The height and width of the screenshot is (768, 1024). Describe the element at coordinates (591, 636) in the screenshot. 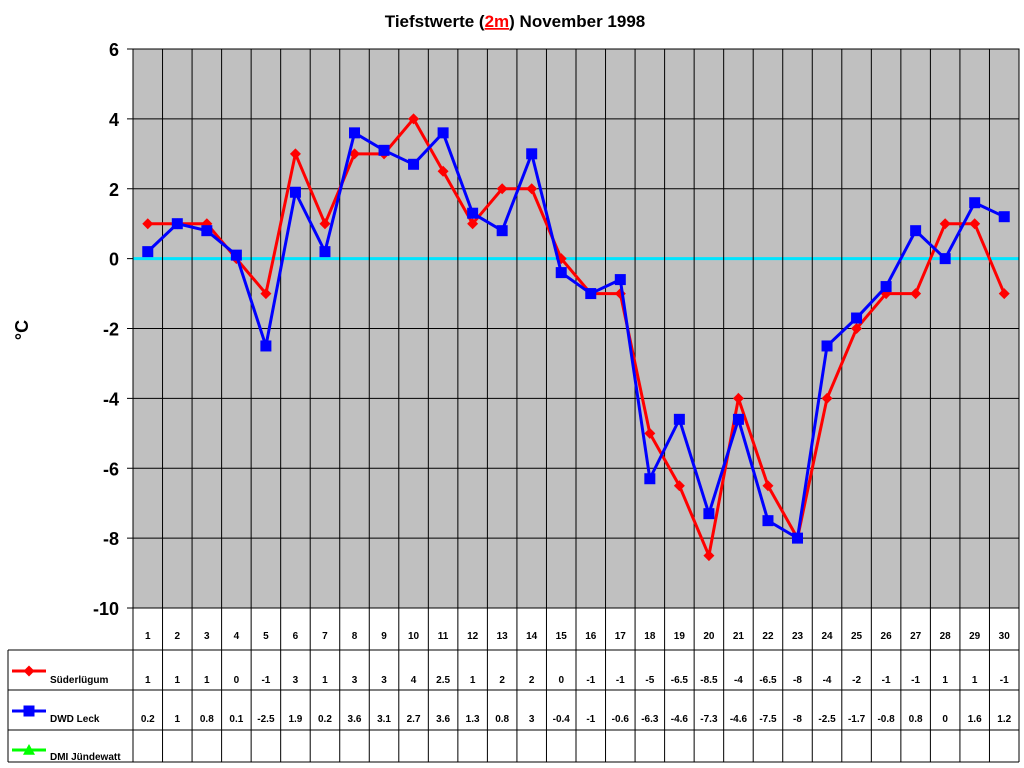

I see `x-tick-label: 16` at that location.